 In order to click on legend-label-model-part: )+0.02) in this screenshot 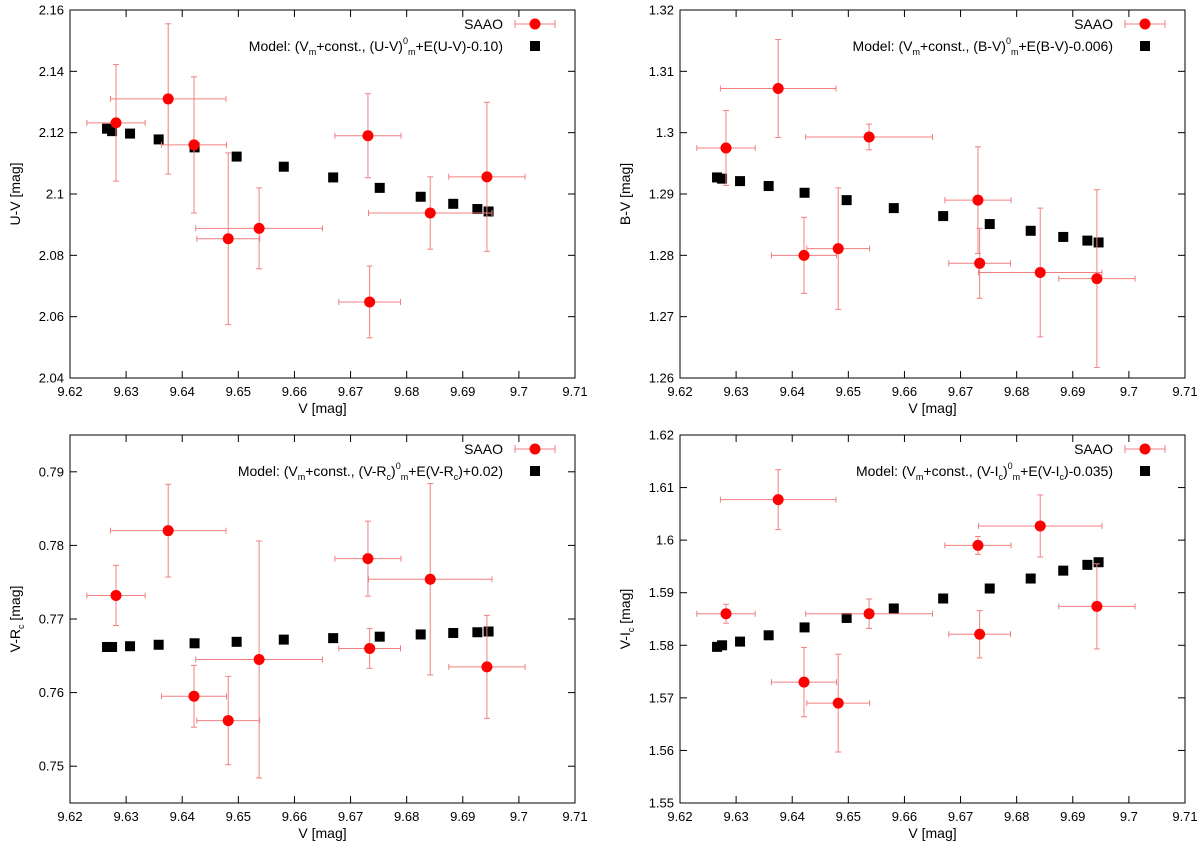, I will do `click(480, 471)`.